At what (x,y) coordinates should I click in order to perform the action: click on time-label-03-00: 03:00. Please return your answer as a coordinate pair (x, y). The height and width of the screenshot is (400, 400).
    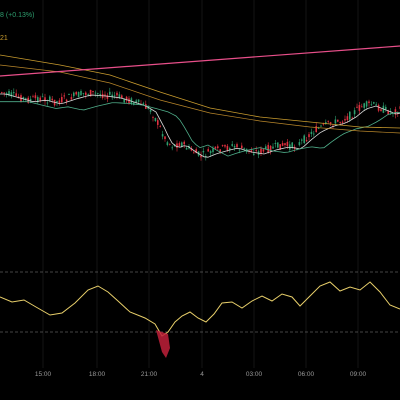
    Looking at the image, I should click on (254, 374).